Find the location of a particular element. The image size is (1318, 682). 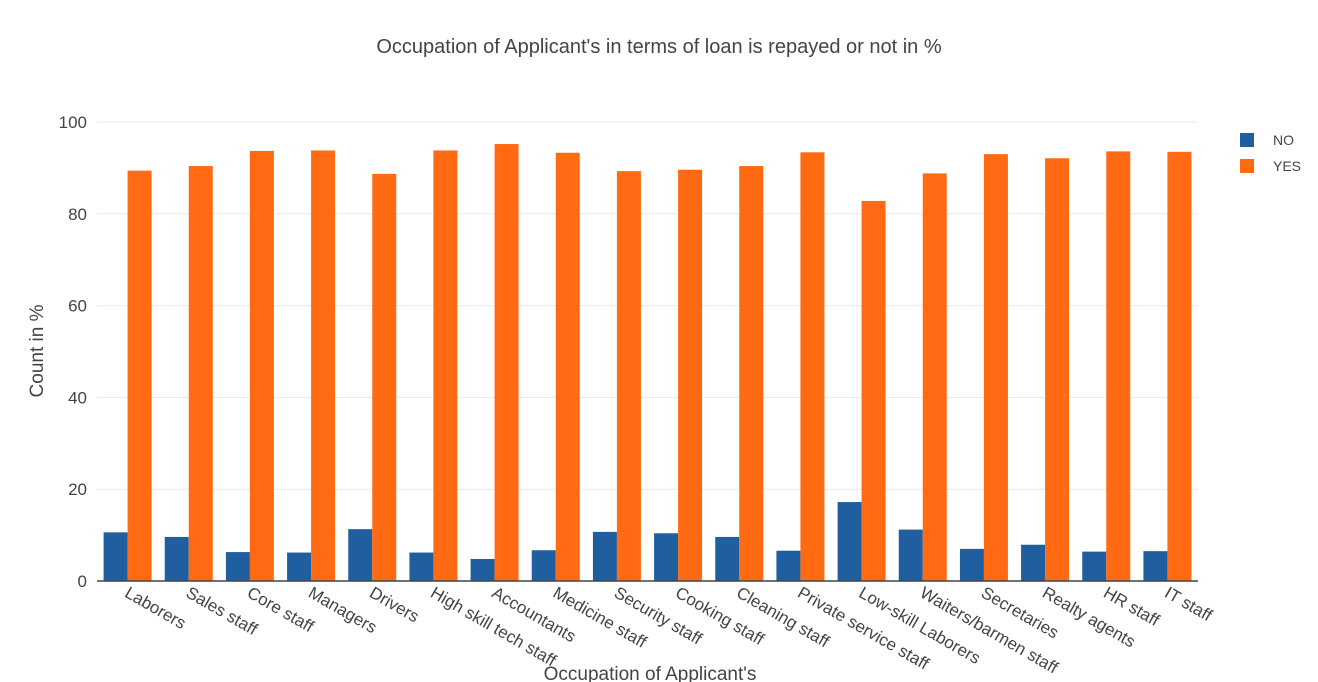

y-tick-label: 0 is located at coordinates (82, 581).